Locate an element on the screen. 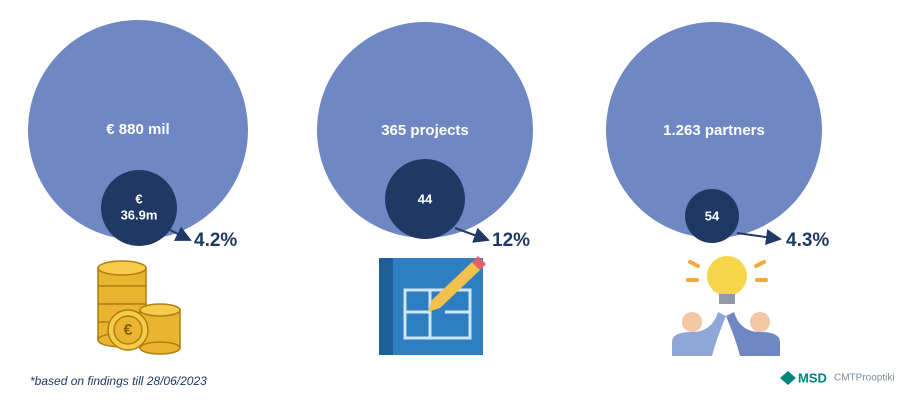 The width and height of the screenshot is (904, 407). logo-msd: MSD is located at coordinates (812, 377).